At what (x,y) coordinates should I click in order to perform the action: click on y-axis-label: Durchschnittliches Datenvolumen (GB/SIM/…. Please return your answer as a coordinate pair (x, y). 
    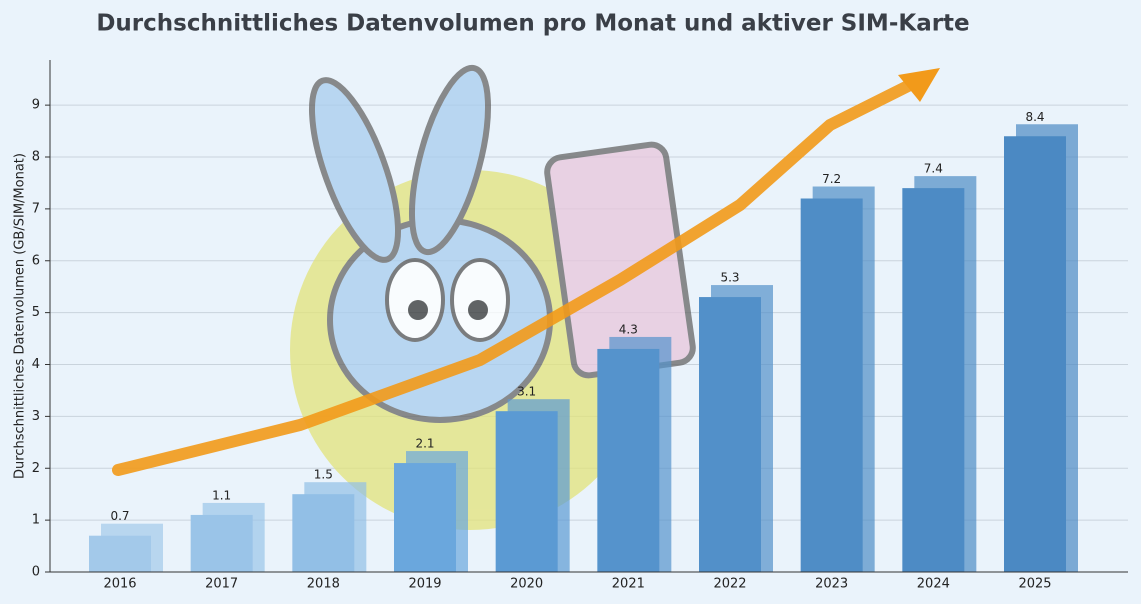
    Looking at the image, I should click on (20, 316).